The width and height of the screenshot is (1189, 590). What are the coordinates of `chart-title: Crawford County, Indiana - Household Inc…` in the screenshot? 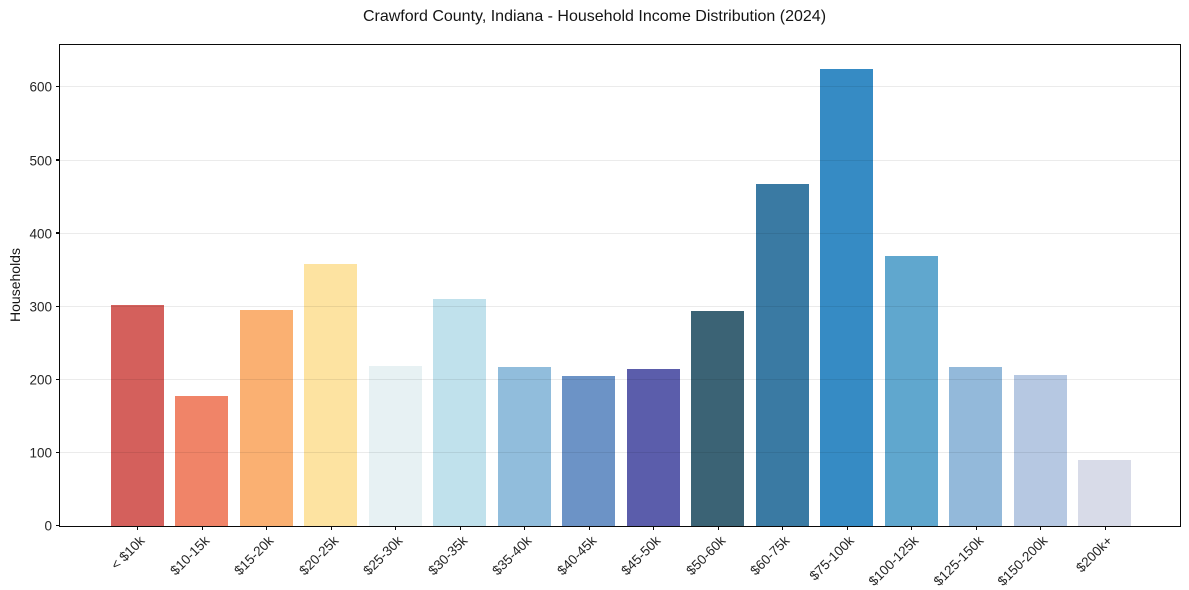 It's located at (594, 16).